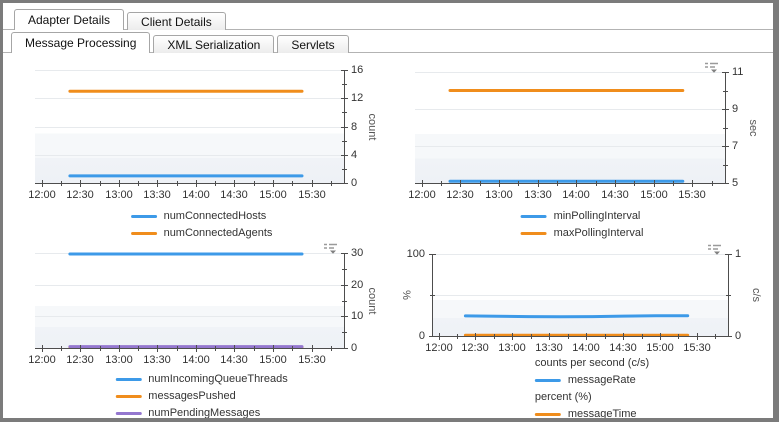 The height and width of the screenshot is (422, 779). What do you see at coordinates (415, 254) in the screenshot?
I see `y-tick-label: 100` at bounding box center [415, 254].